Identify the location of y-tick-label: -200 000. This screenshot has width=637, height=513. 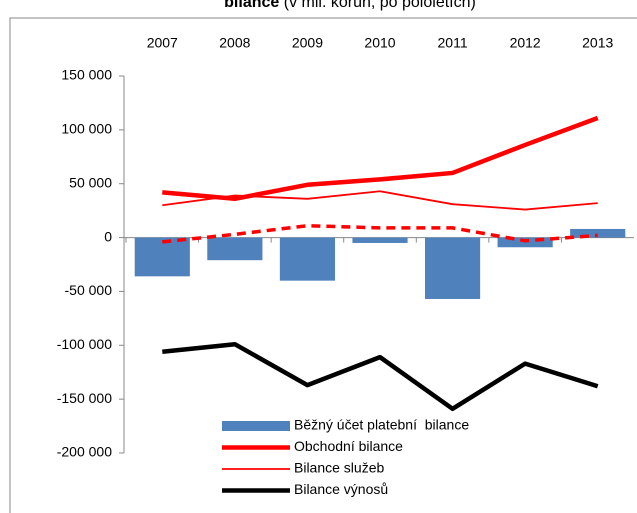
(84, 452).